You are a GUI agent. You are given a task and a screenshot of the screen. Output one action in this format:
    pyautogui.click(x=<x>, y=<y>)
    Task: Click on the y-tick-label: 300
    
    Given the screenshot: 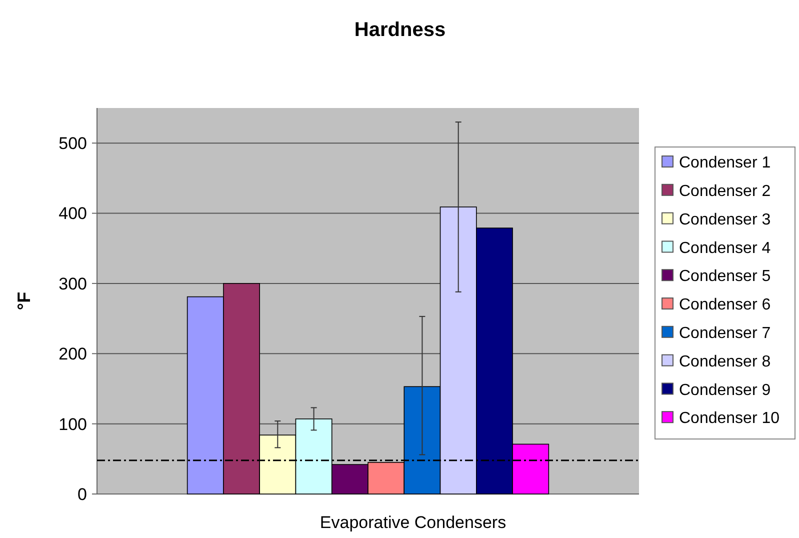 What is the action you would take?
    pyautogui.click(x=72, y=284)
    